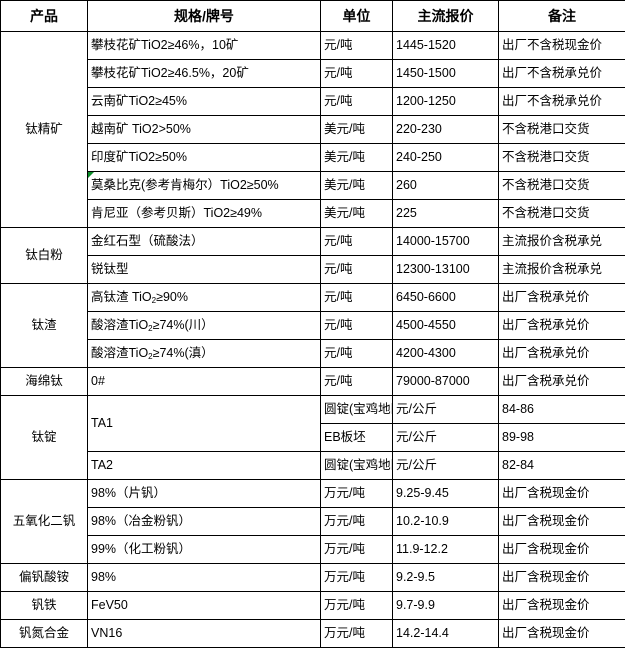 The width and height of the screenshot is (625, 648). Describe the element at coordinates (141, 129) in the screenshot. I see `spec-text: 越南矿 TiO2>50%` at that location.